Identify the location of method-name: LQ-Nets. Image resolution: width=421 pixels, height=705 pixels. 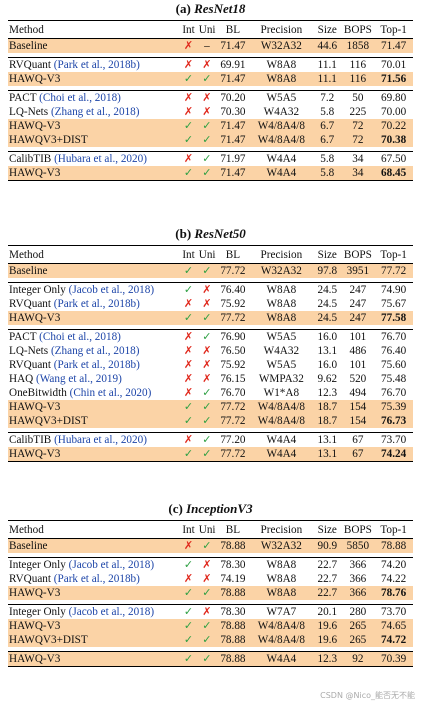
(29, 112).